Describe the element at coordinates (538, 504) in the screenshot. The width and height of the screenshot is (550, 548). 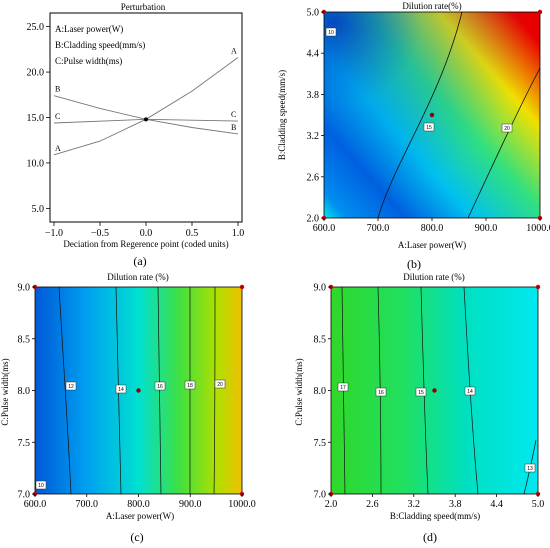
I see `x-tick-label: 5.0` at that location.